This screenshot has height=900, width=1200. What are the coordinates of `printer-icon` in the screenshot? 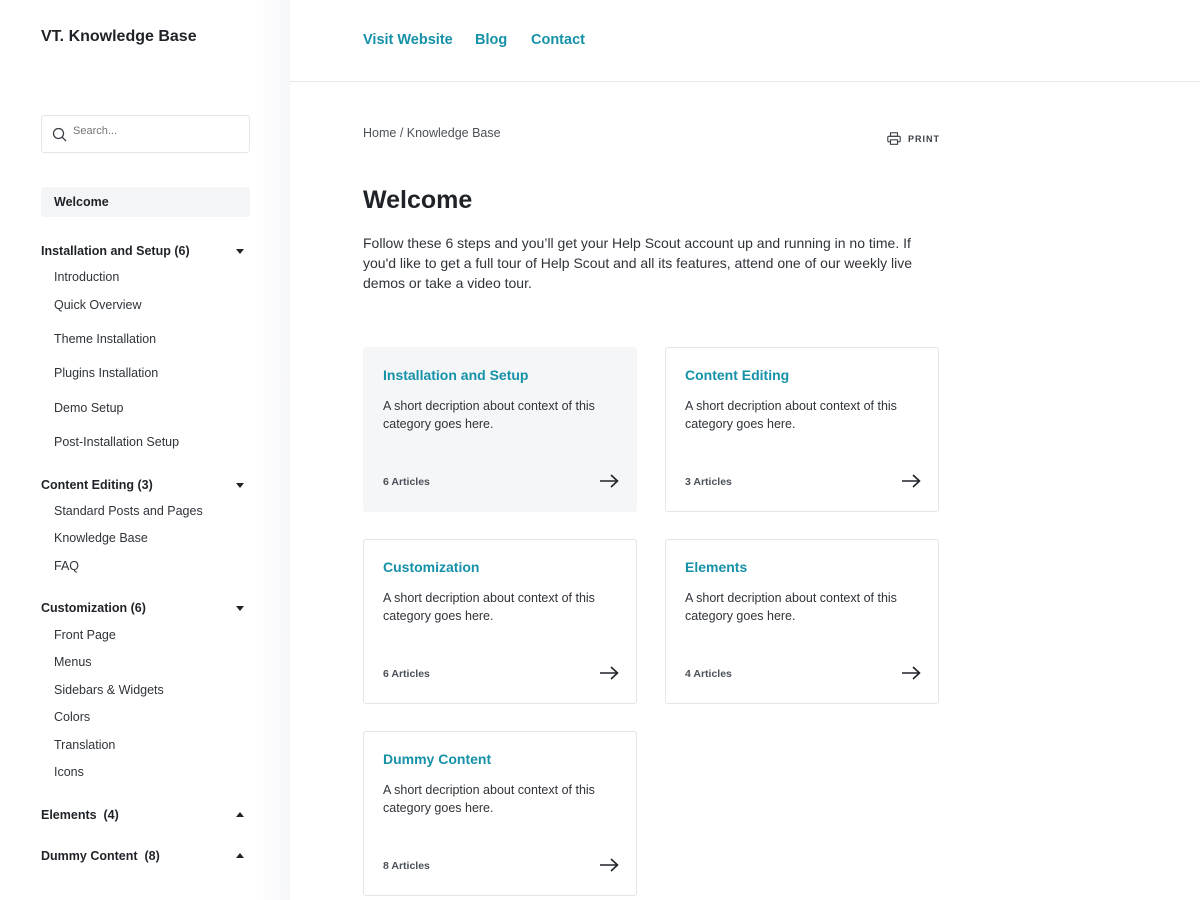 It's located at (894, 138).